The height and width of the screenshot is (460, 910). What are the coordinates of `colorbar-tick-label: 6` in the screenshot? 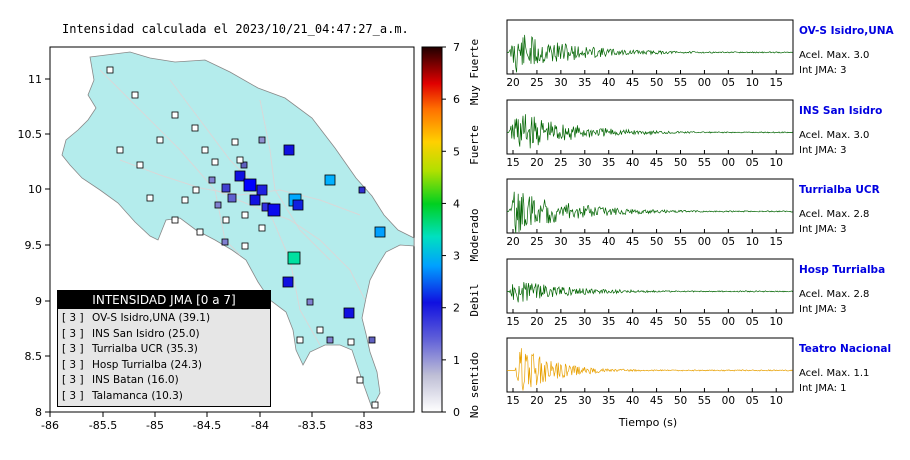 It's located at (456, 99).